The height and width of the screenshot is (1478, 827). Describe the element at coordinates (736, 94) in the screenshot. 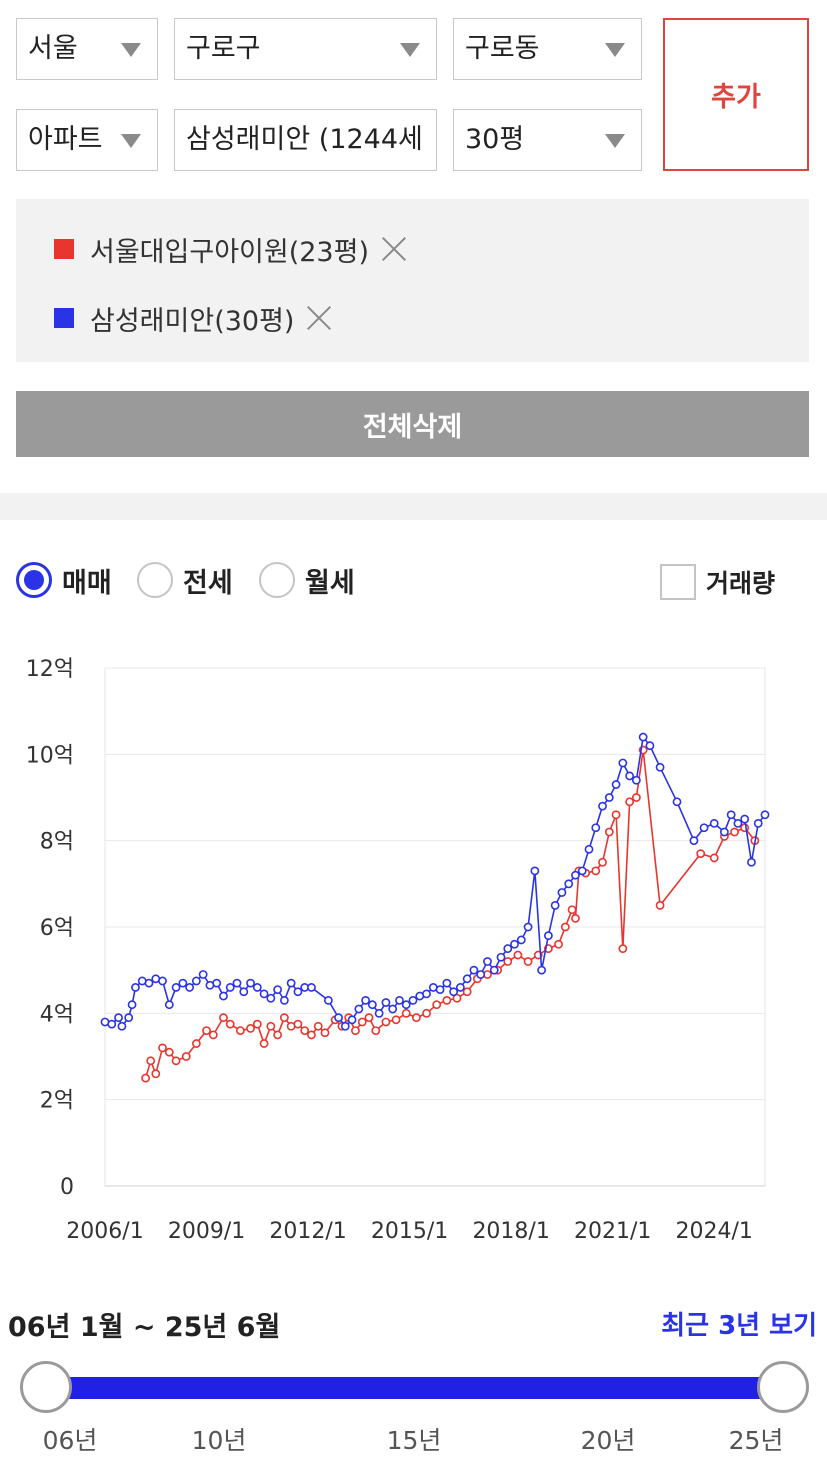

I see `add-button: 추가` at that location.